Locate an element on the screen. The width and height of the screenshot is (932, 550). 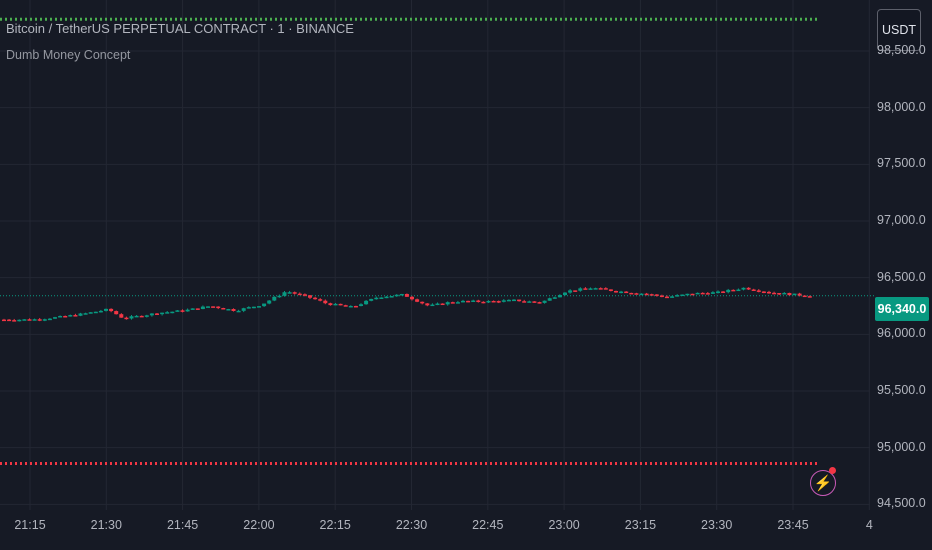
time-axis-label: 23:00 is located at coordinates (564, 525).